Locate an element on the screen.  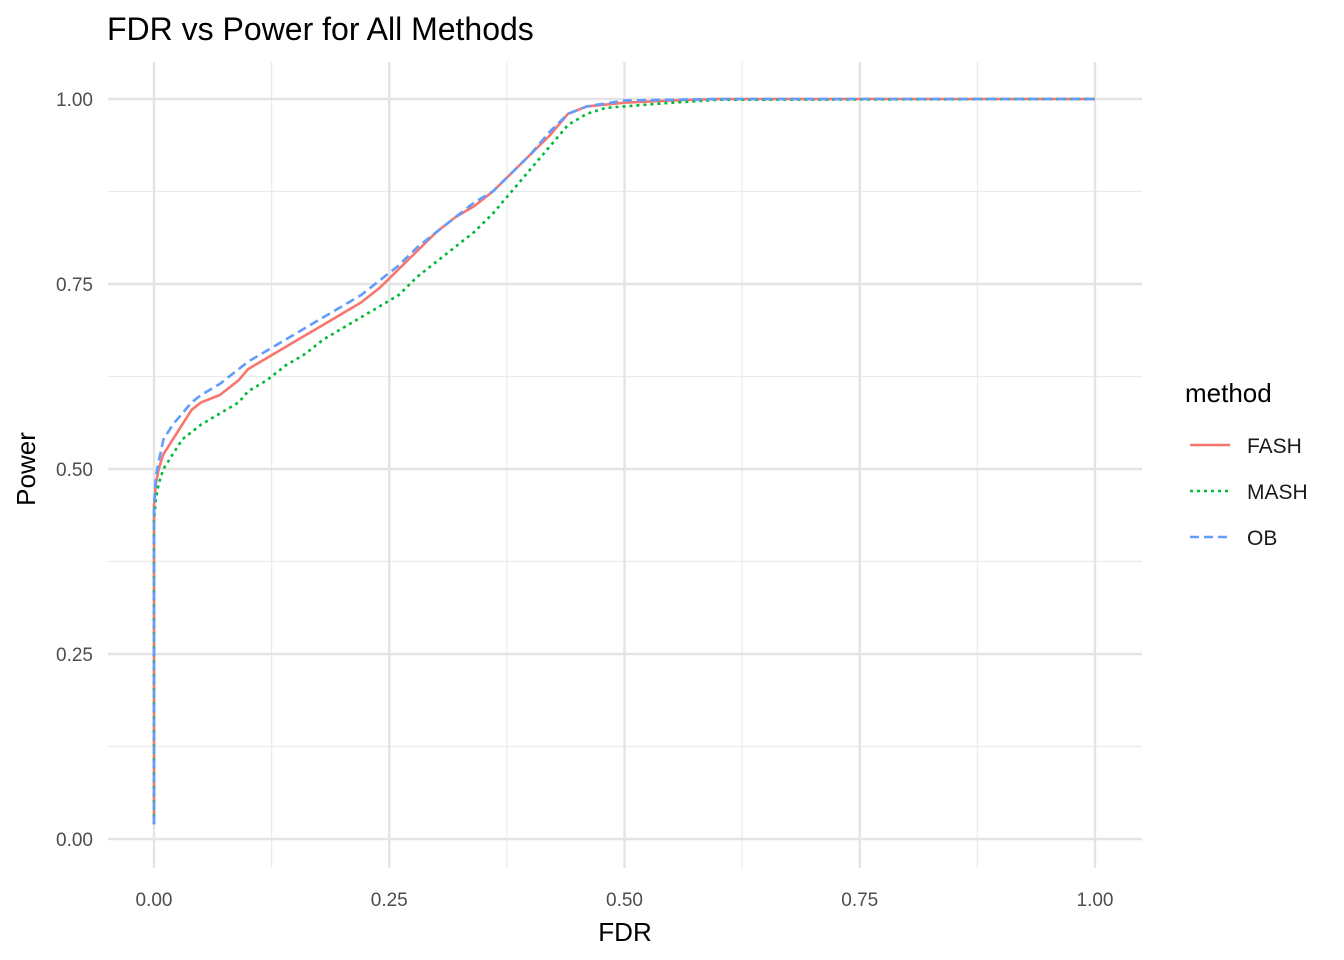
x-tick-label: 0.50 is located at coordinates (624, 900).